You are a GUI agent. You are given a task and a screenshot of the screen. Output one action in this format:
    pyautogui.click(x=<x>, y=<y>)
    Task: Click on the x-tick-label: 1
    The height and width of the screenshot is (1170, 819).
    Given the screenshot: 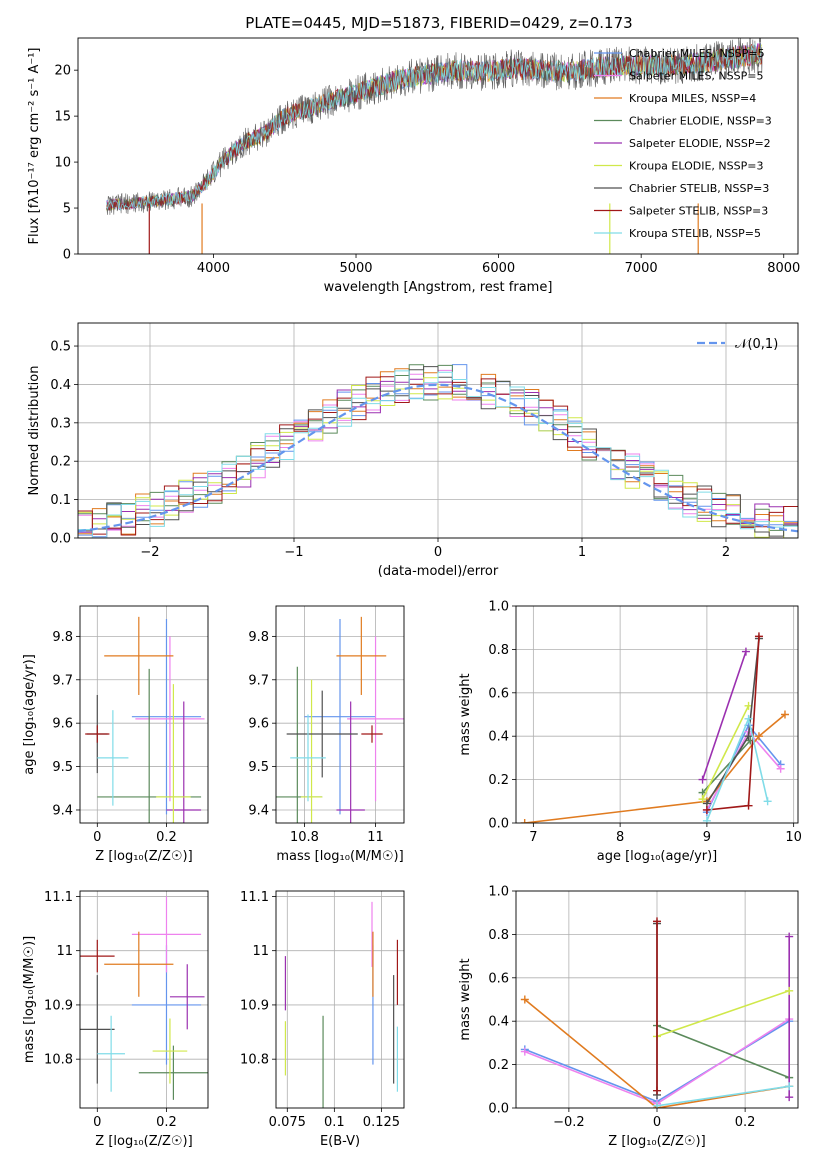 What is the action you would take?
    pyautogui.click(x=582, y=552)
    